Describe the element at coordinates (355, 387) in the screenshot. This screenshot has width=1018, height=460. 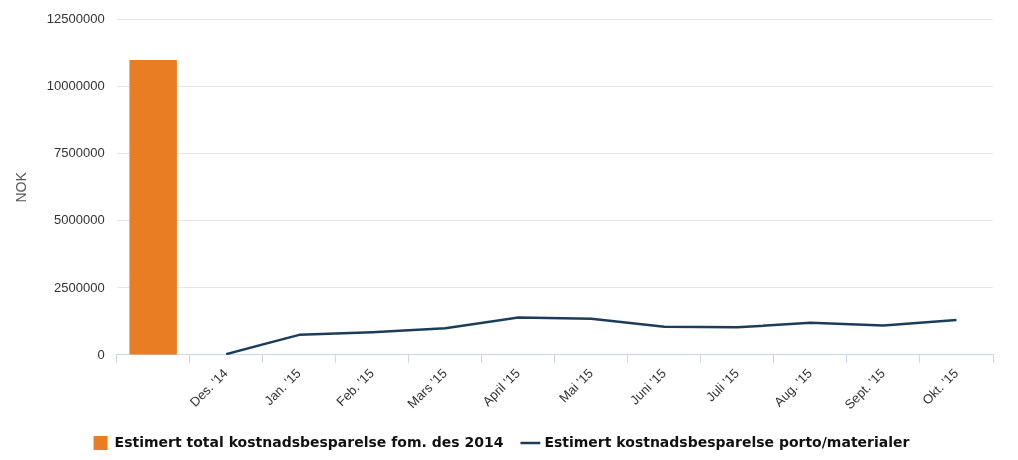
I see `x-tick-label: Feb. '15` at that location.